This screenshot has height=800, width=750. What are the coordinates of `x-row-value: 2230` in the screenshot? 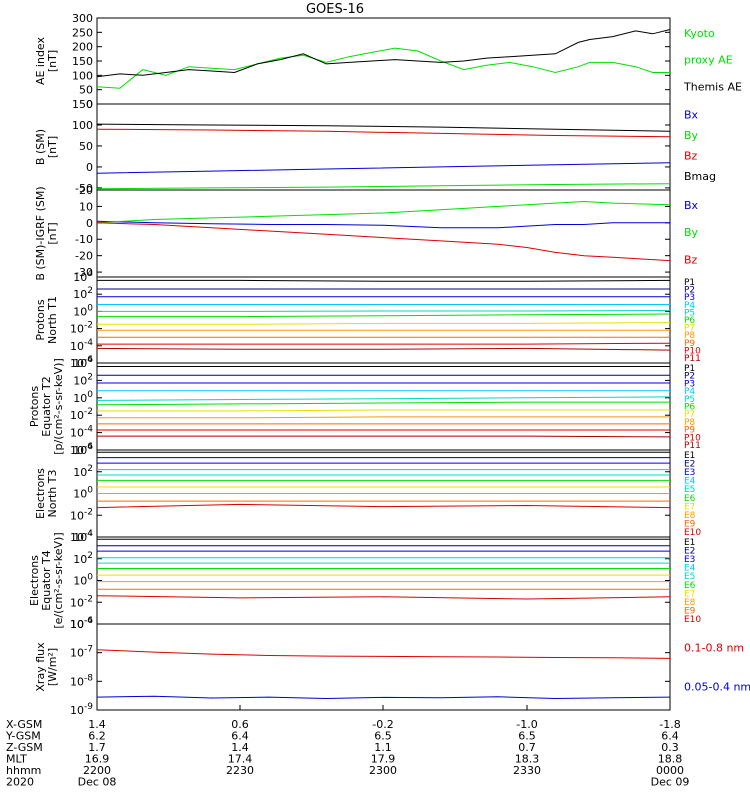 It's located at (240, 770).